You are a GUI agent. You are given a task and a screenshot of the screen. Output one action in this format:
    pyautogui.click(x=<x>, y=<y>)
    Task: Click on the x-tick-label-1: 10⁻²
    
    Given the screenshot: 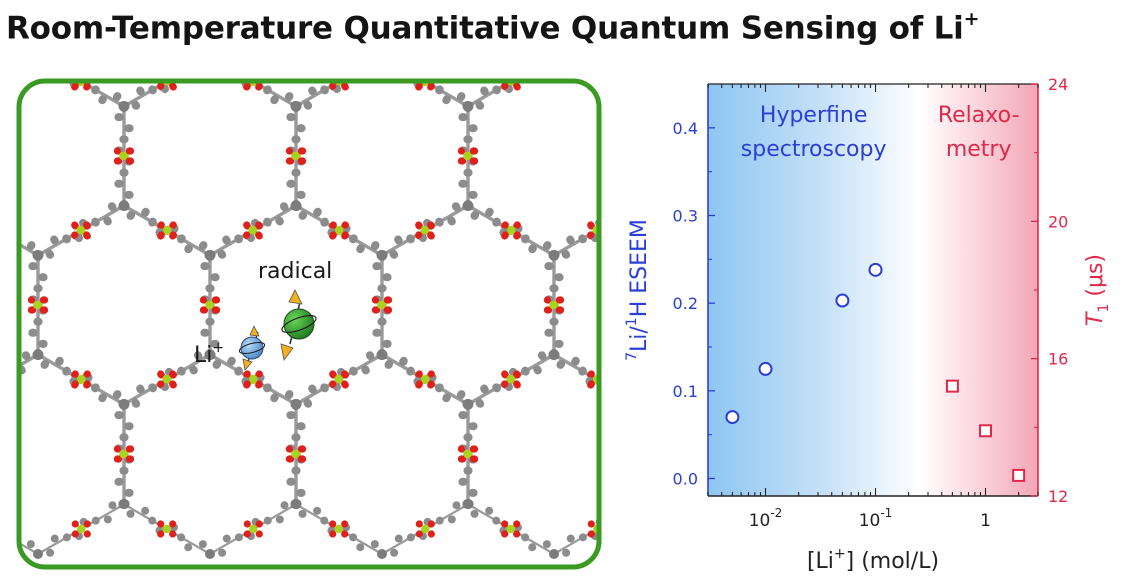 What is the action you would take?
    pyautogui.click(x=766, y=518)
    